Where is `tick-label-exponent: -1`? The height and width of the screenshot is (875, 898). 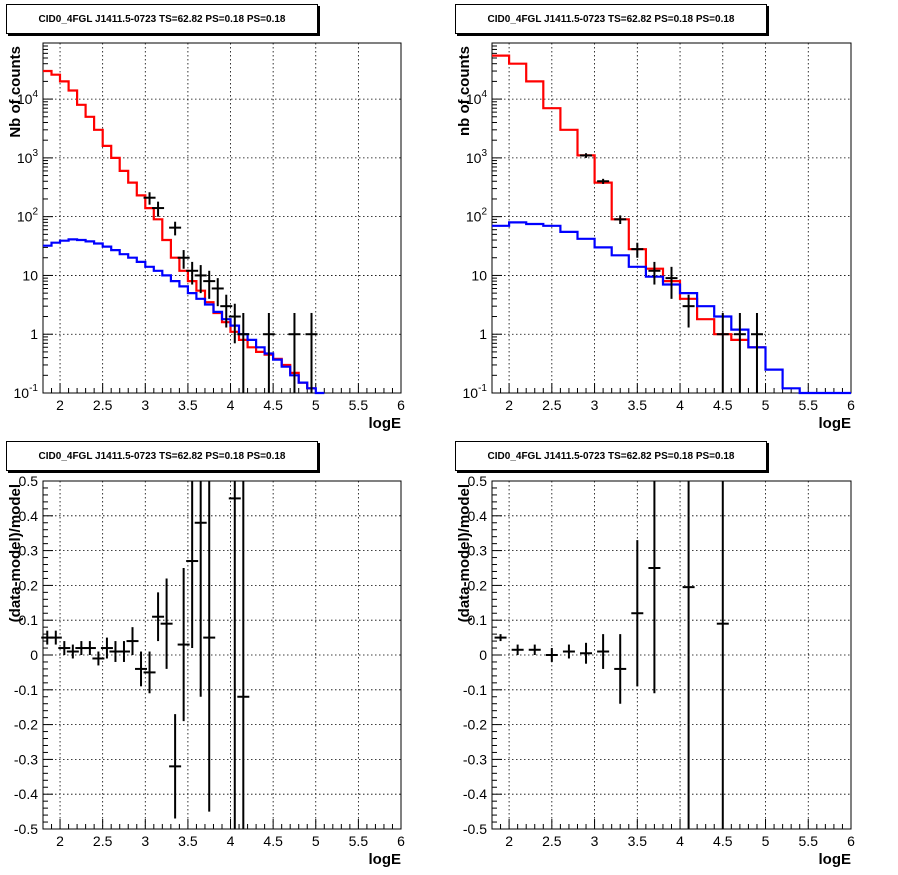 tick-label-exponent: -1 is located at coordinates (33, 388).